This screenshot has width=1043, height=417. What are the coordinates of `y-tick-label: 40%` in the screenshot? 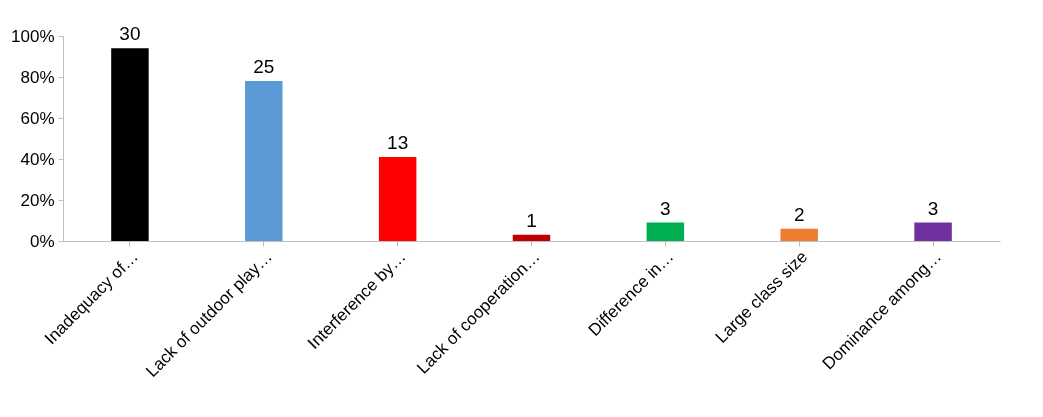 It's located at (37, 159).